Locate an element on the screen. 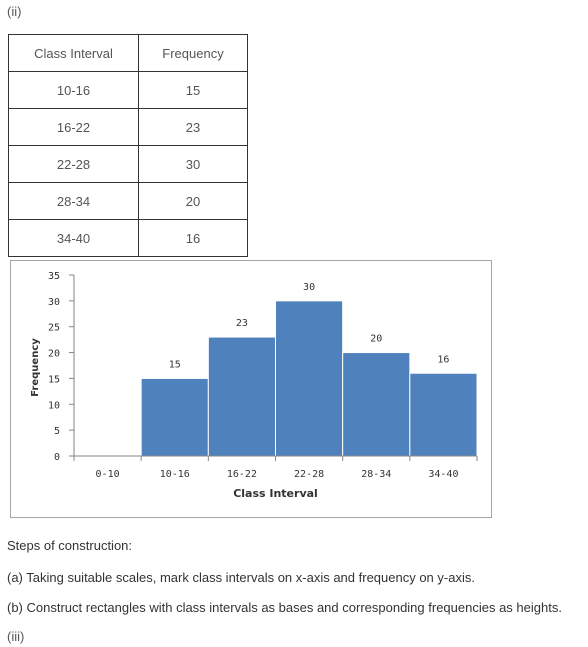 Image resolution: width=588 pixels, height=647 pixels. table-row: 28-34 20 is located at coordinates (128, 201).